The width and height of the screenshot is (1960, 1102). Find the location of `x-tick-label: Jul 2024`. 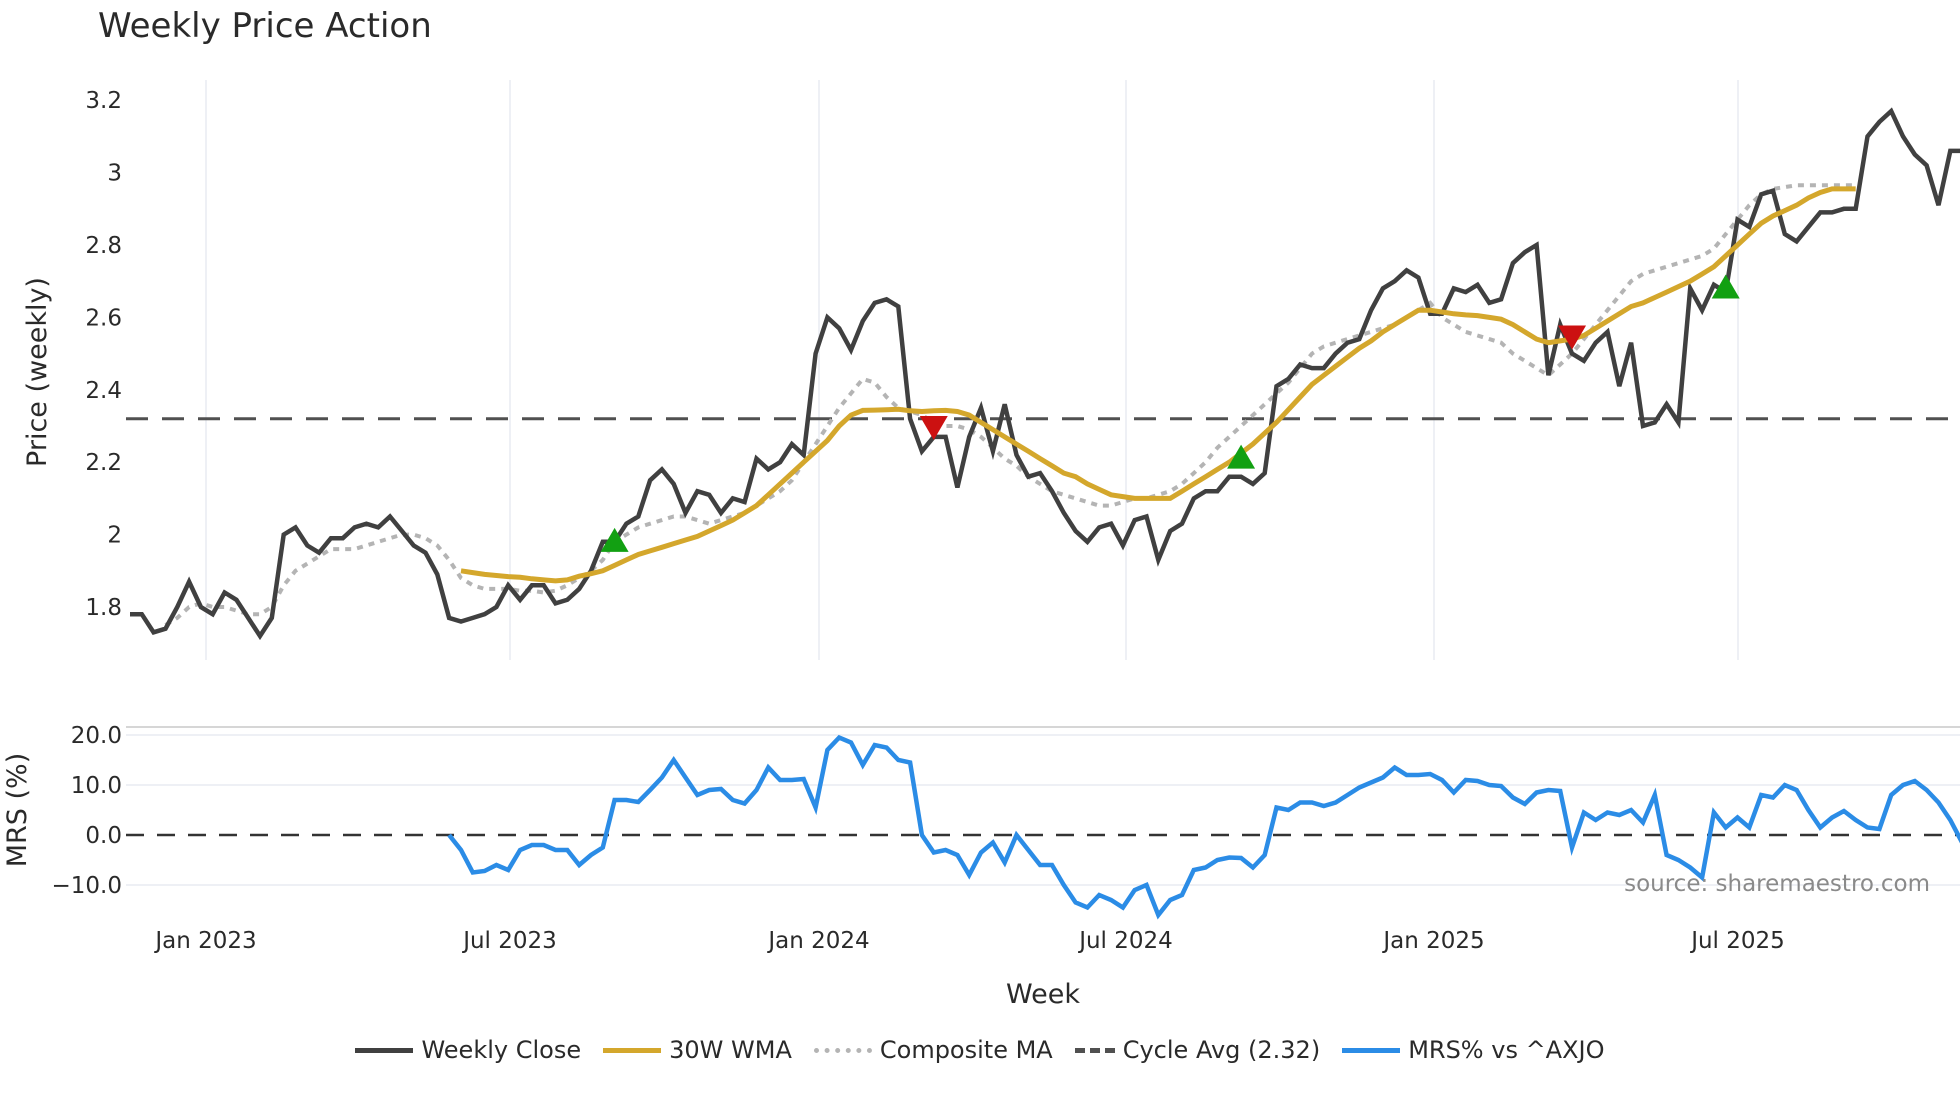

x-tick-label: Jul 2024 is located at coordinates (1125, 941).